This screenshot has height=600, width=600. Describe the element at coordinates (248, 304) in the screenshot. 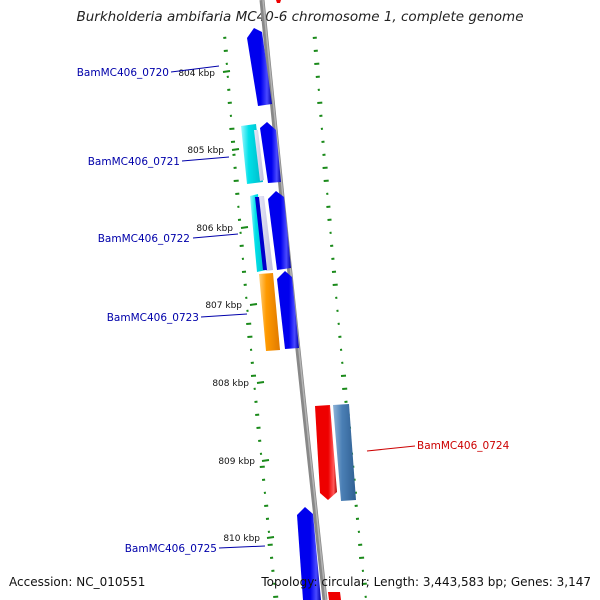

I see `position-tick-marks` at that location.